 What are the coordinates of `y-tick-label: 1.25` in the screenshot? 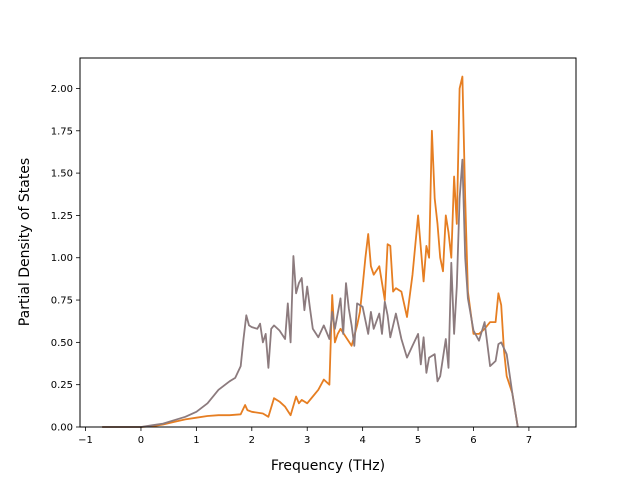 It's located at (62, 216).